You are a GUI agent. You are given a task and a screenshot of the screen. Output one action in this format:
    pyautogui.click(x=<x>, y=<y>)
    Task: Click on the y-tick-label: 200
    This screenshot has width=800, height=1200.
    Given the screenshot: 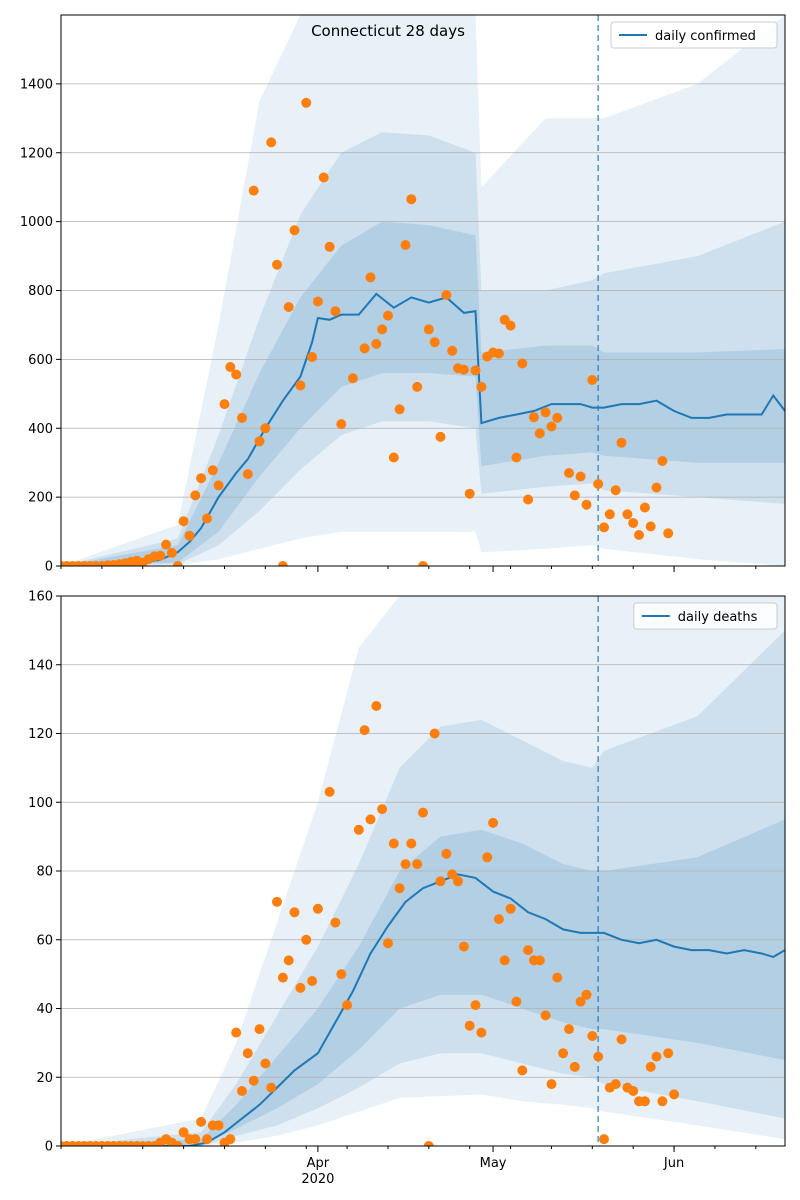 What is the action you would take?
    pyautogui.click(x=40, y=498)
    